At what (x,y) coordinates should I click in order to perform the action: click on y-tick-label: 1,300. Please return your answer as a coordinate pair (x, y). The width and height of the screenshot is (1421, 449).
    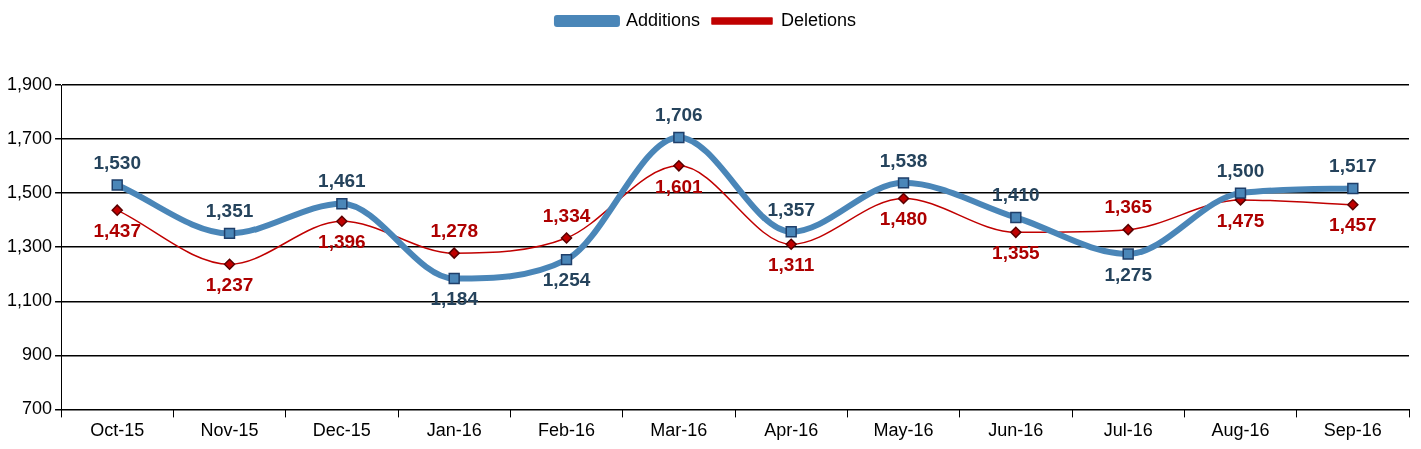
    Looking at the image, I should click on (30, 246).